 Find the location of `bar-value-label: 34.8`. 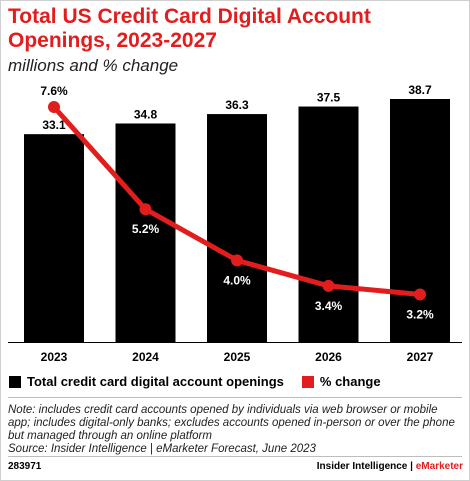

bar-value-label: 34.8 is located at coordinates (146, 114).